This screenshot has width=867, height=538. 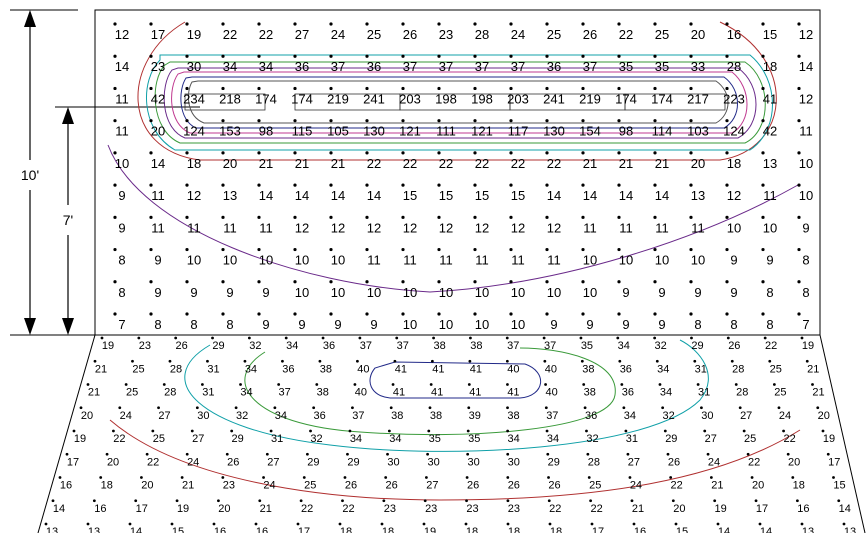 What do you see at coordinates (829, 439) in the screenshot?
I see `floor-value: 19` at bounding box center [829, 439].